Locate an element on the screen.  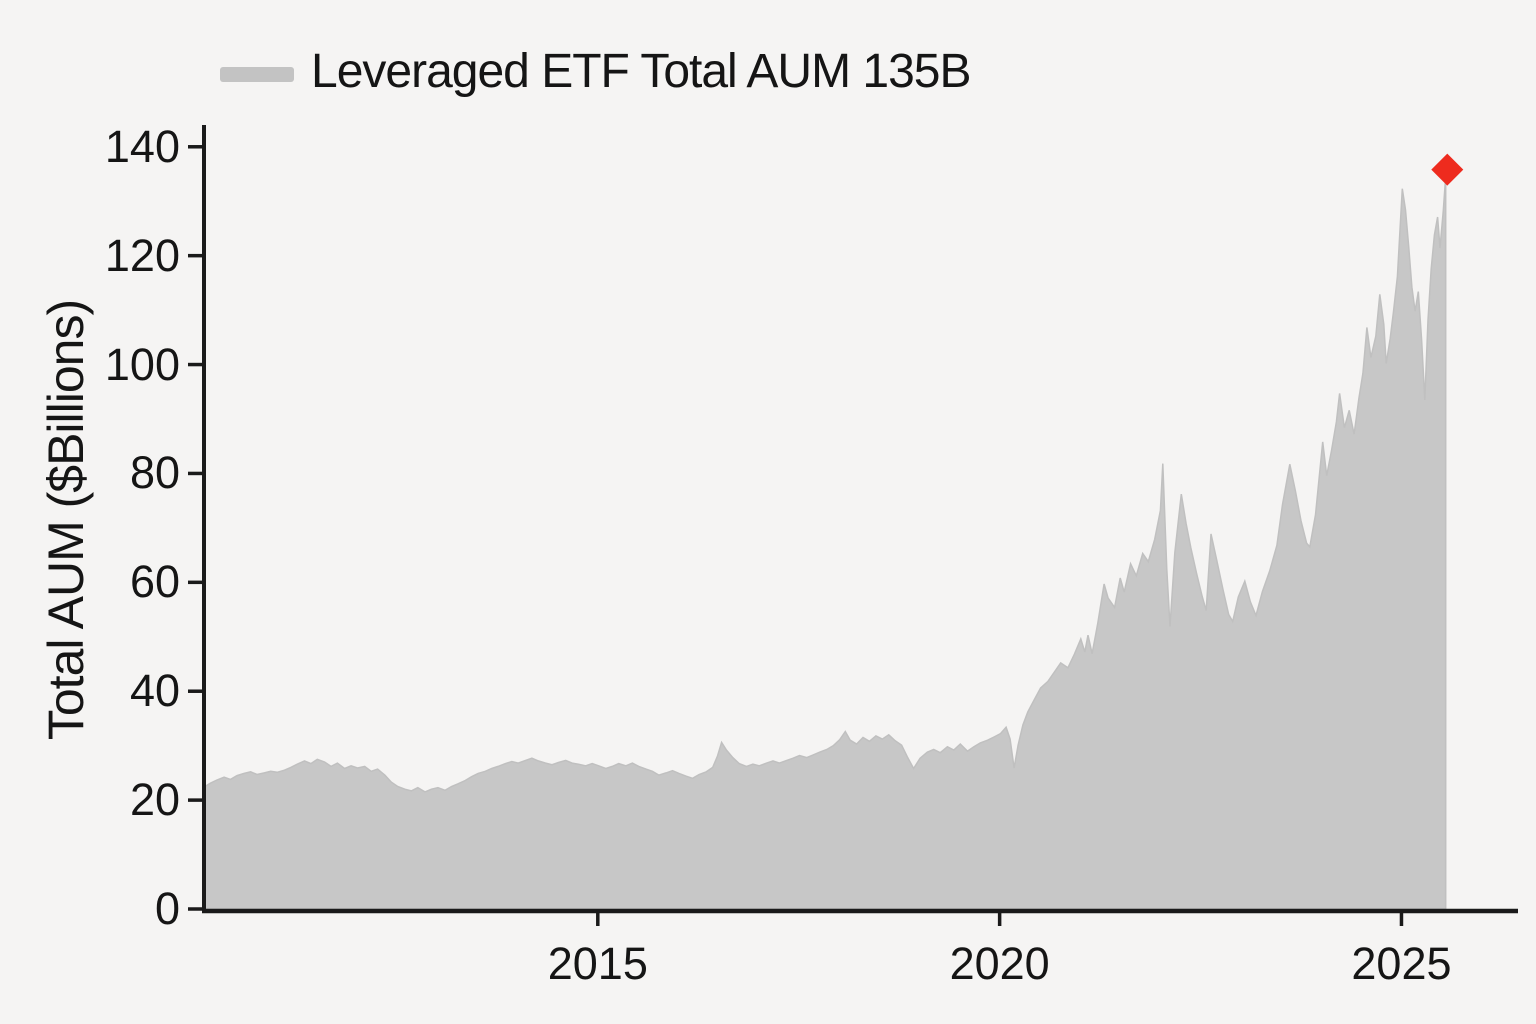
y-tick-label-120: 120 is located at coordinates (142, 255).